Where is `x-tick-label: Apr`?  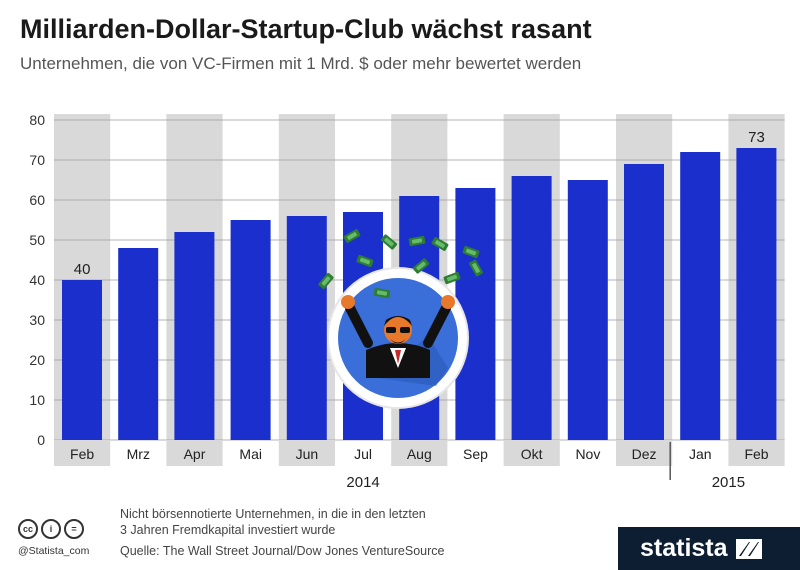 x-tick-label: Apr is located at coordinates (195, 454).